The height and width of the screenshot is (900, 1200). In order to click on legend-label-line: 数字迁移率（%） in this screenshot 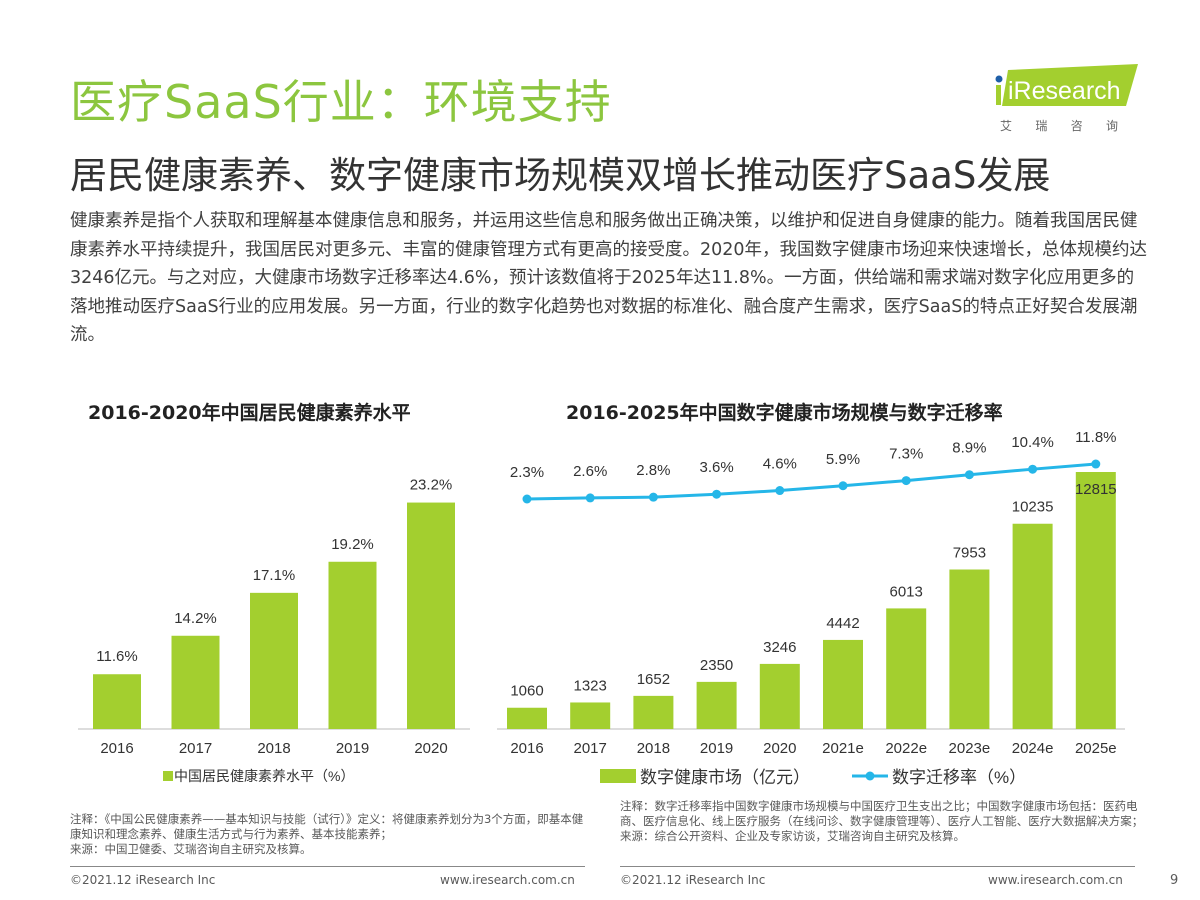, I will do `click(959, 777)`.